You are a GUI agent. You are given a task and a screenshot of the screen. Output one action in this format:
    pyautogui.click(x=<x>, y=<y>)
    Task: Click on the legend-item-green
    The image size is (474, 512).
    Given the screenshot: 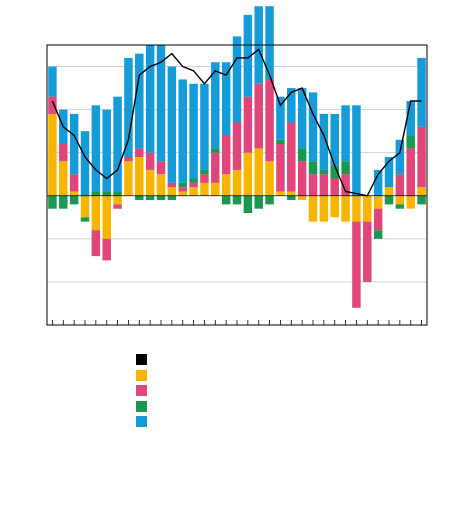 What is the action you would take?
    pyautogui.click(x=144, y=407)
    